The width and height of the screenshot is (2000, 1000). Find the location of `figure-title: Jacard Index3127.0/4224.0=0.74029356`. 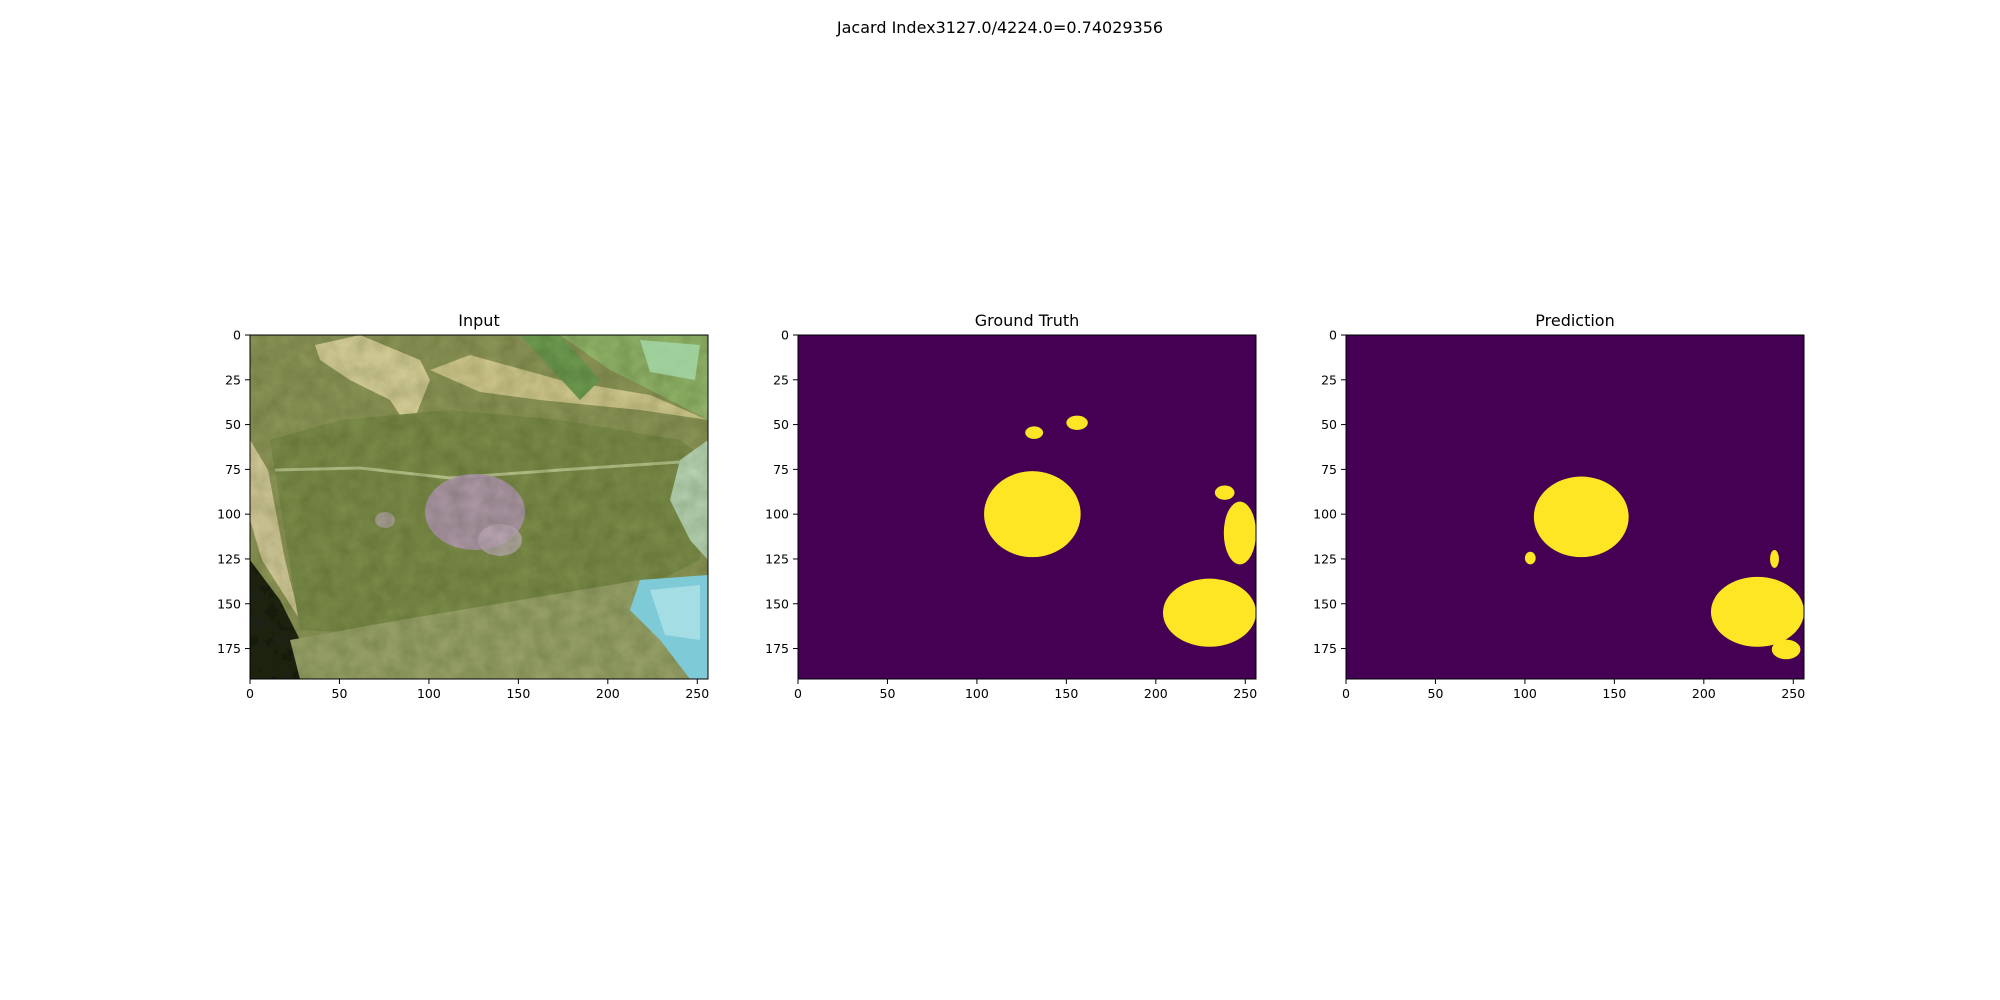

figure-title: Jacard Index3127.0/4224.0=0.74029356 is located at coordinates (999, 27).